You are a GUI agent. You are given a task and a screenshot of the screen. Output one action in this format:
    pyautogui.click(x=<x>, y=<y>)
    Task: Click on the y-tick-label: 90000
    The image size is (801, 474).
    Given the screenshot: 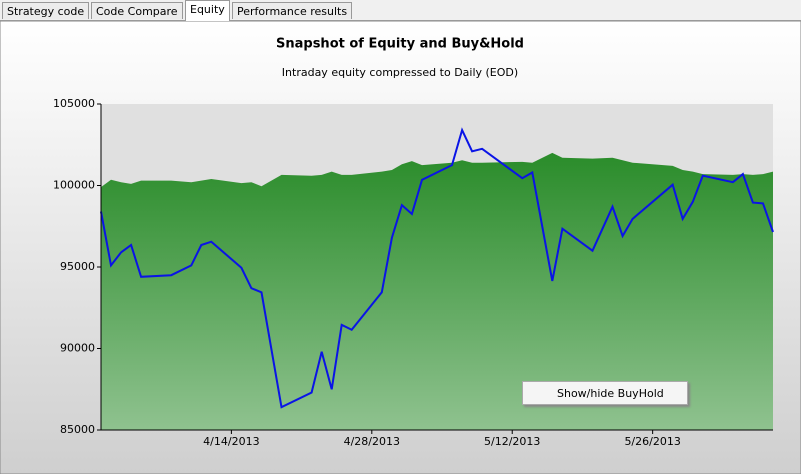 What is the action you would take?
    pyautogui.click(x=77, y=348)
    